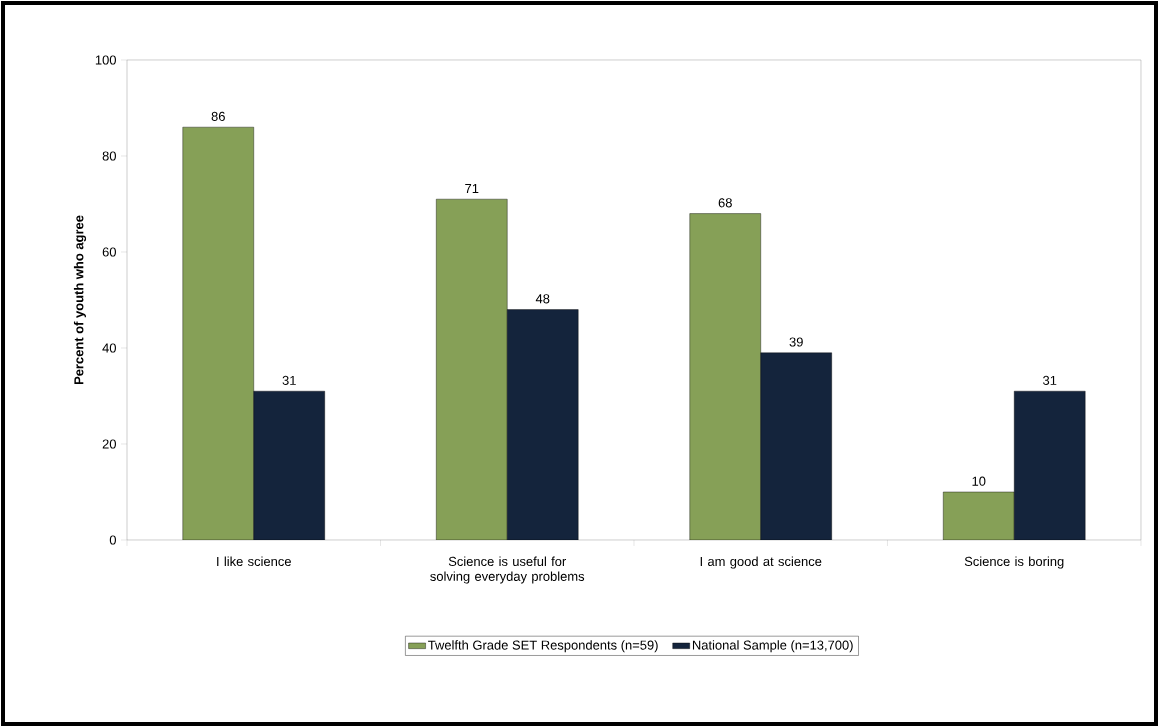  I want to click on x-tick-label: Science is useful for solving everyday problems, so click(507, 570).